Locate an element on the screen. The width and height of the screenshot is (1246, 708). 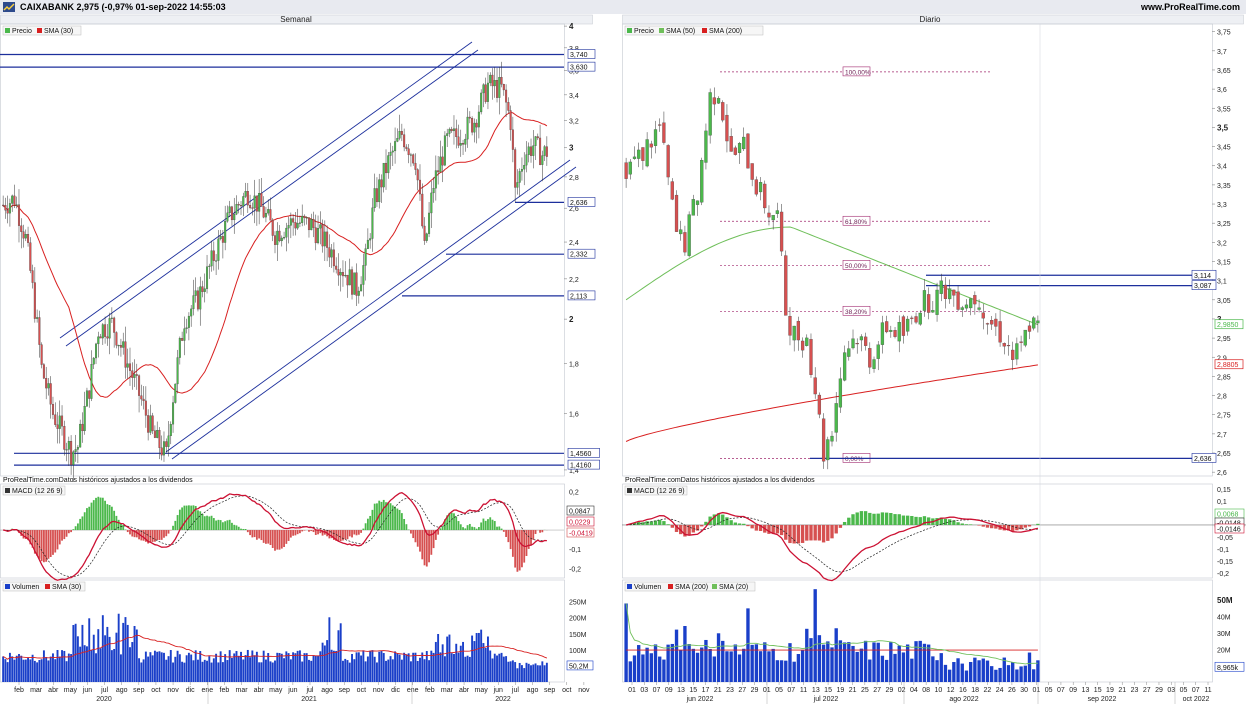
daily-x-tick-label: 15 is located at coordinates (1098, 690).